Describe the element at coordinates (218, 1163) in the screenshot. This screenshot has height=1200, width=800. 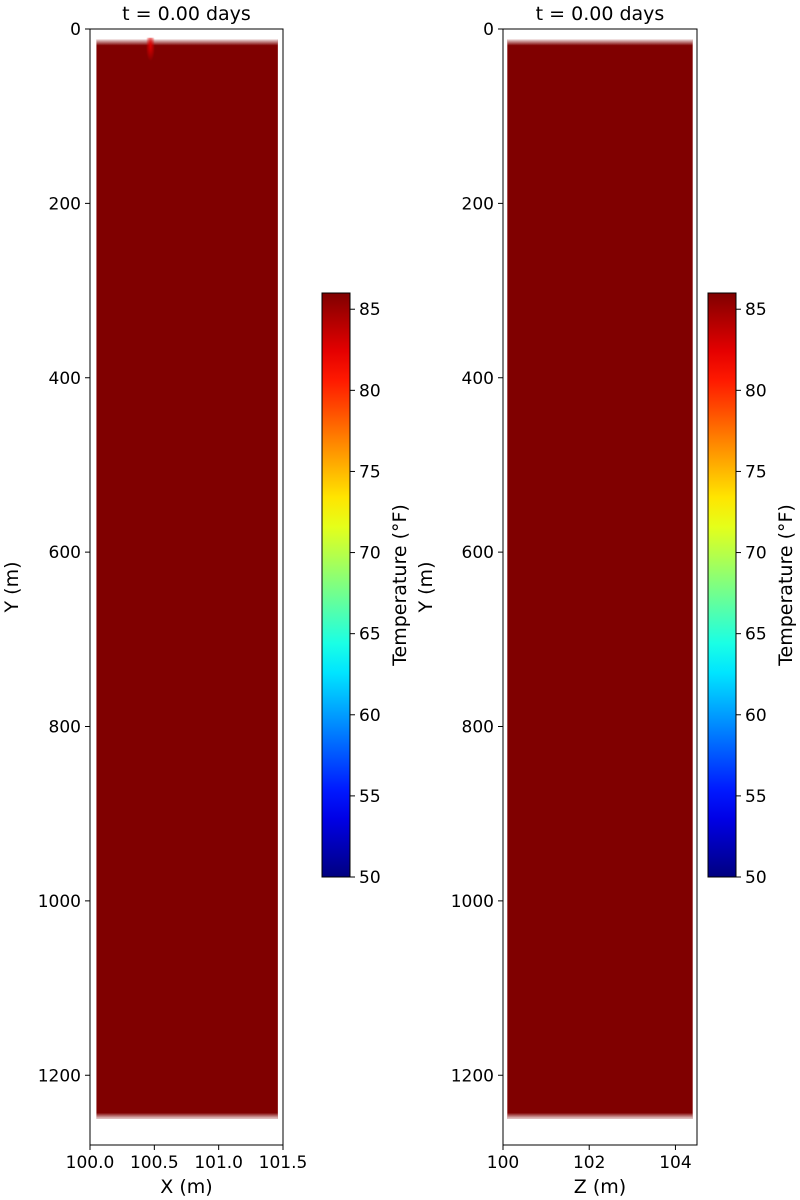
I see `x-tick-label: 101.0` at that location.